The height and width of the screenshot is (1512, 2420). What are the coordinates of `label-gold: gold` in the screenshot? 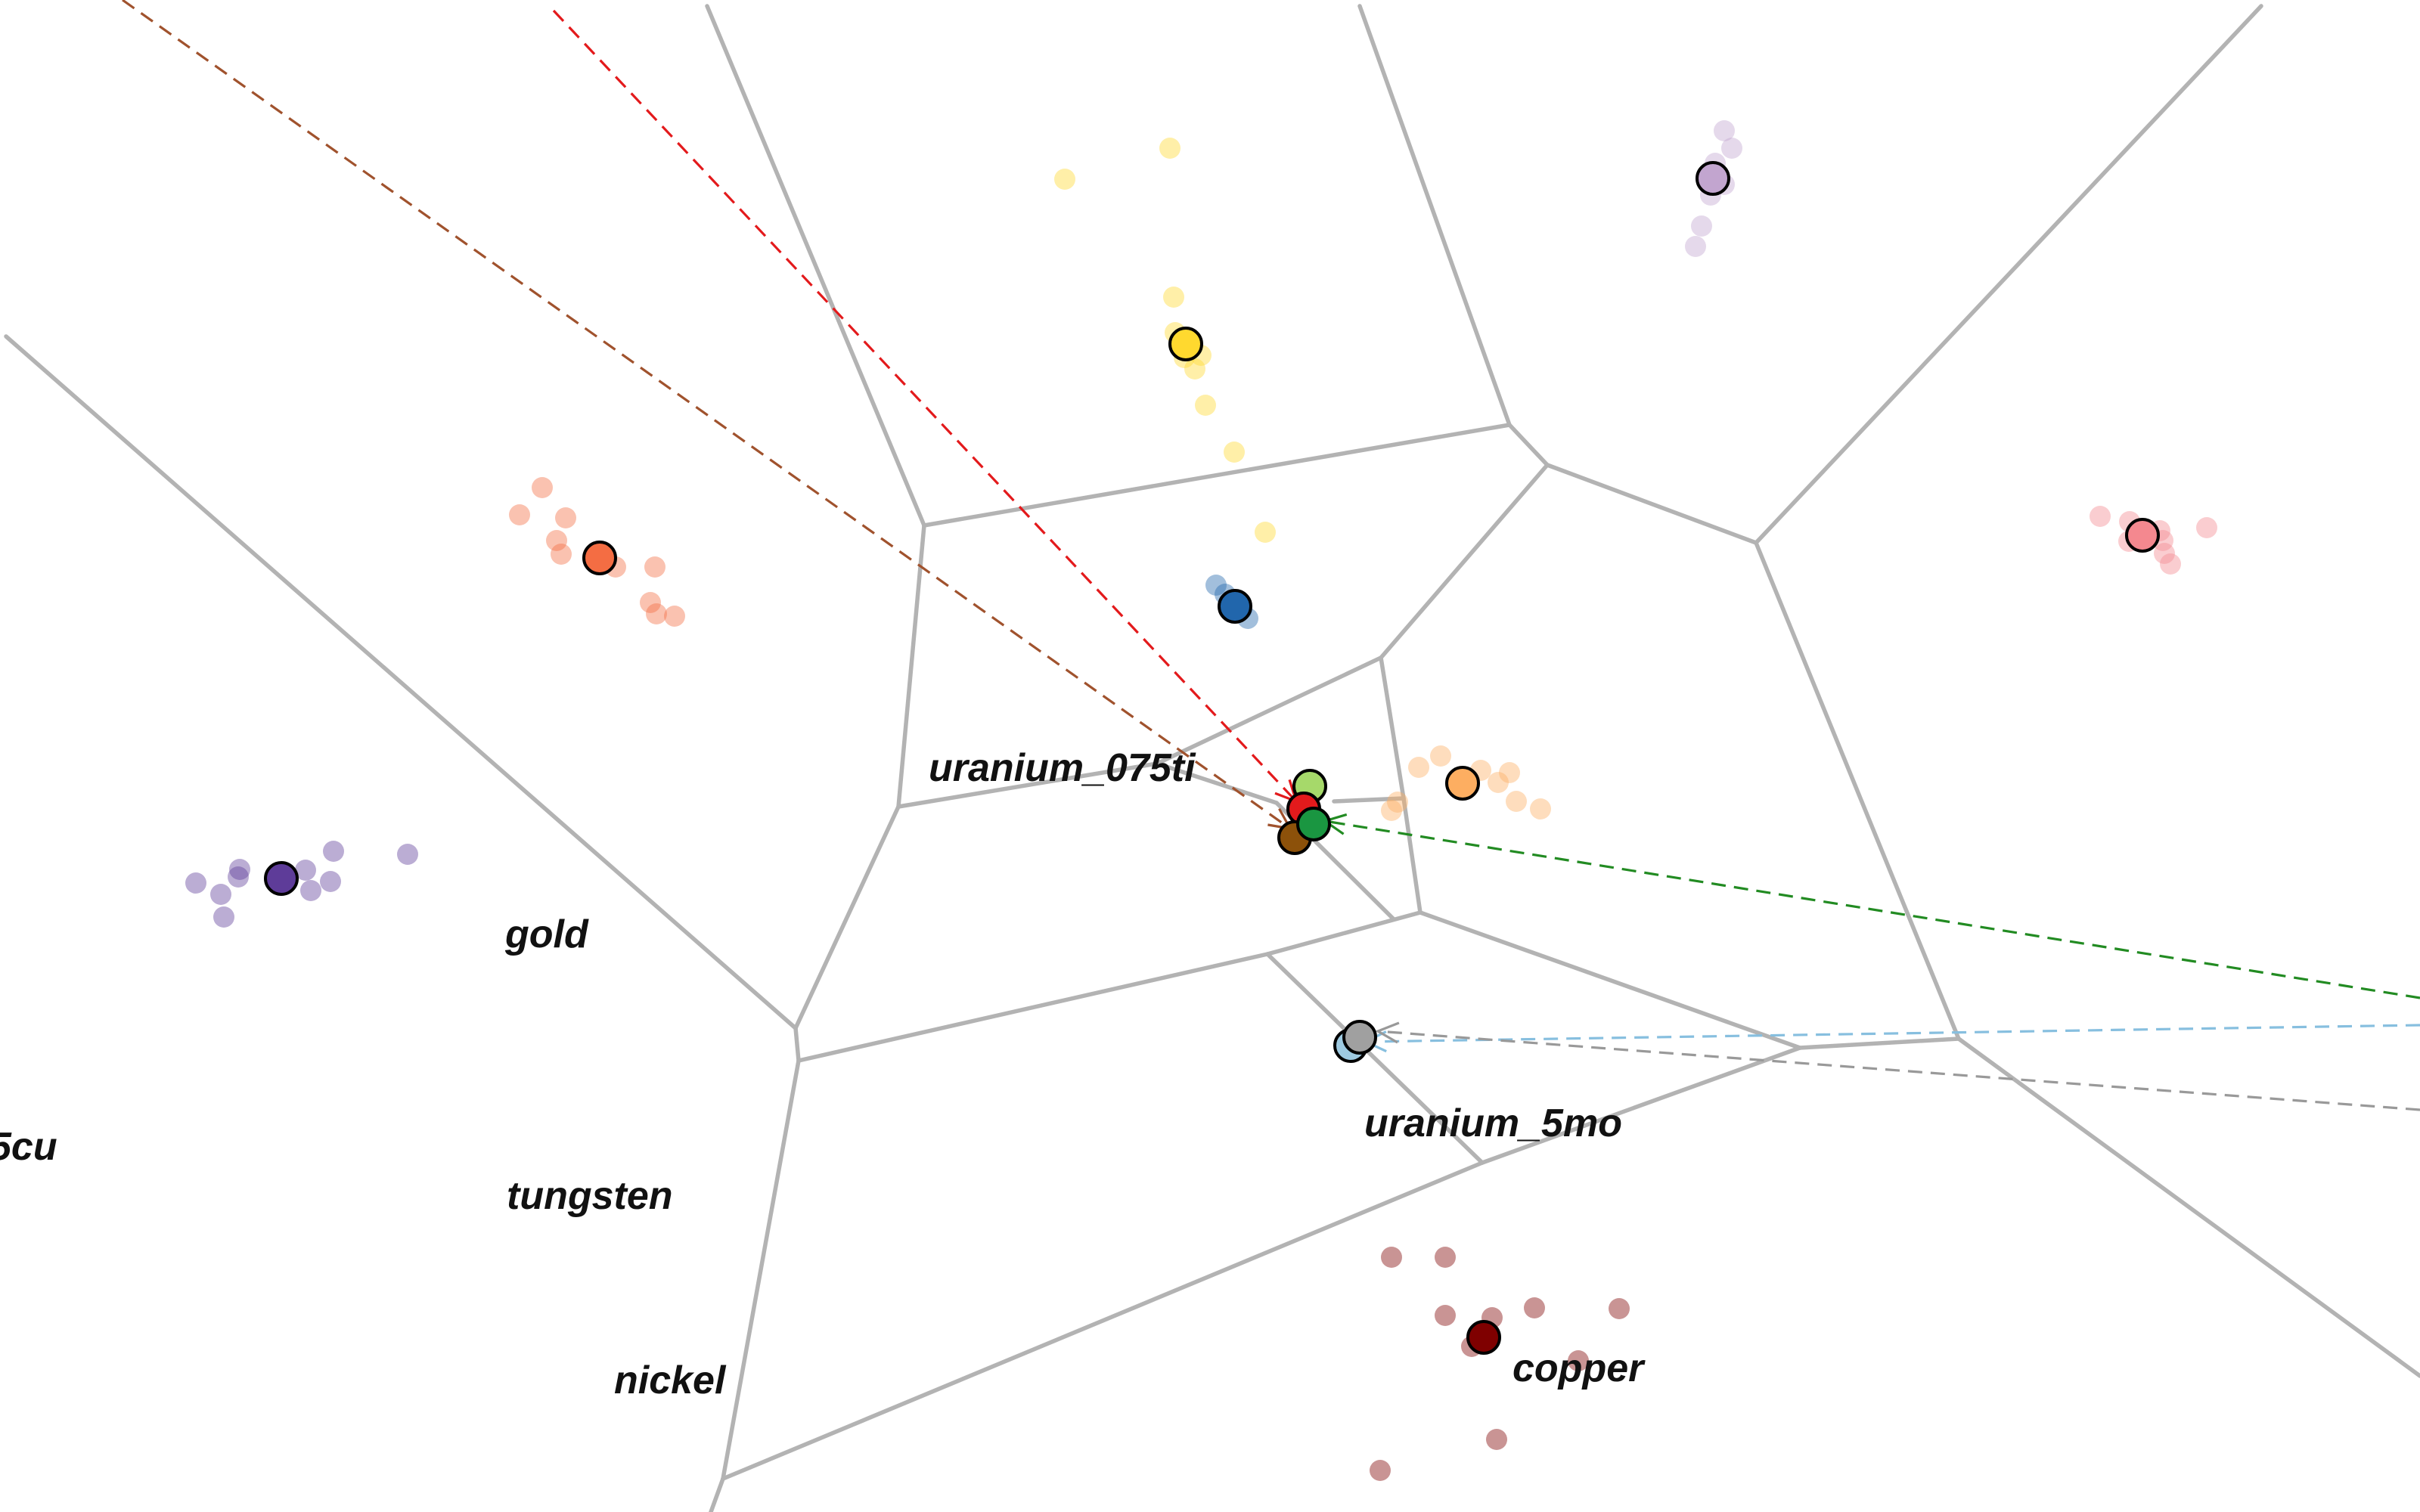 It's located at (546, 934).